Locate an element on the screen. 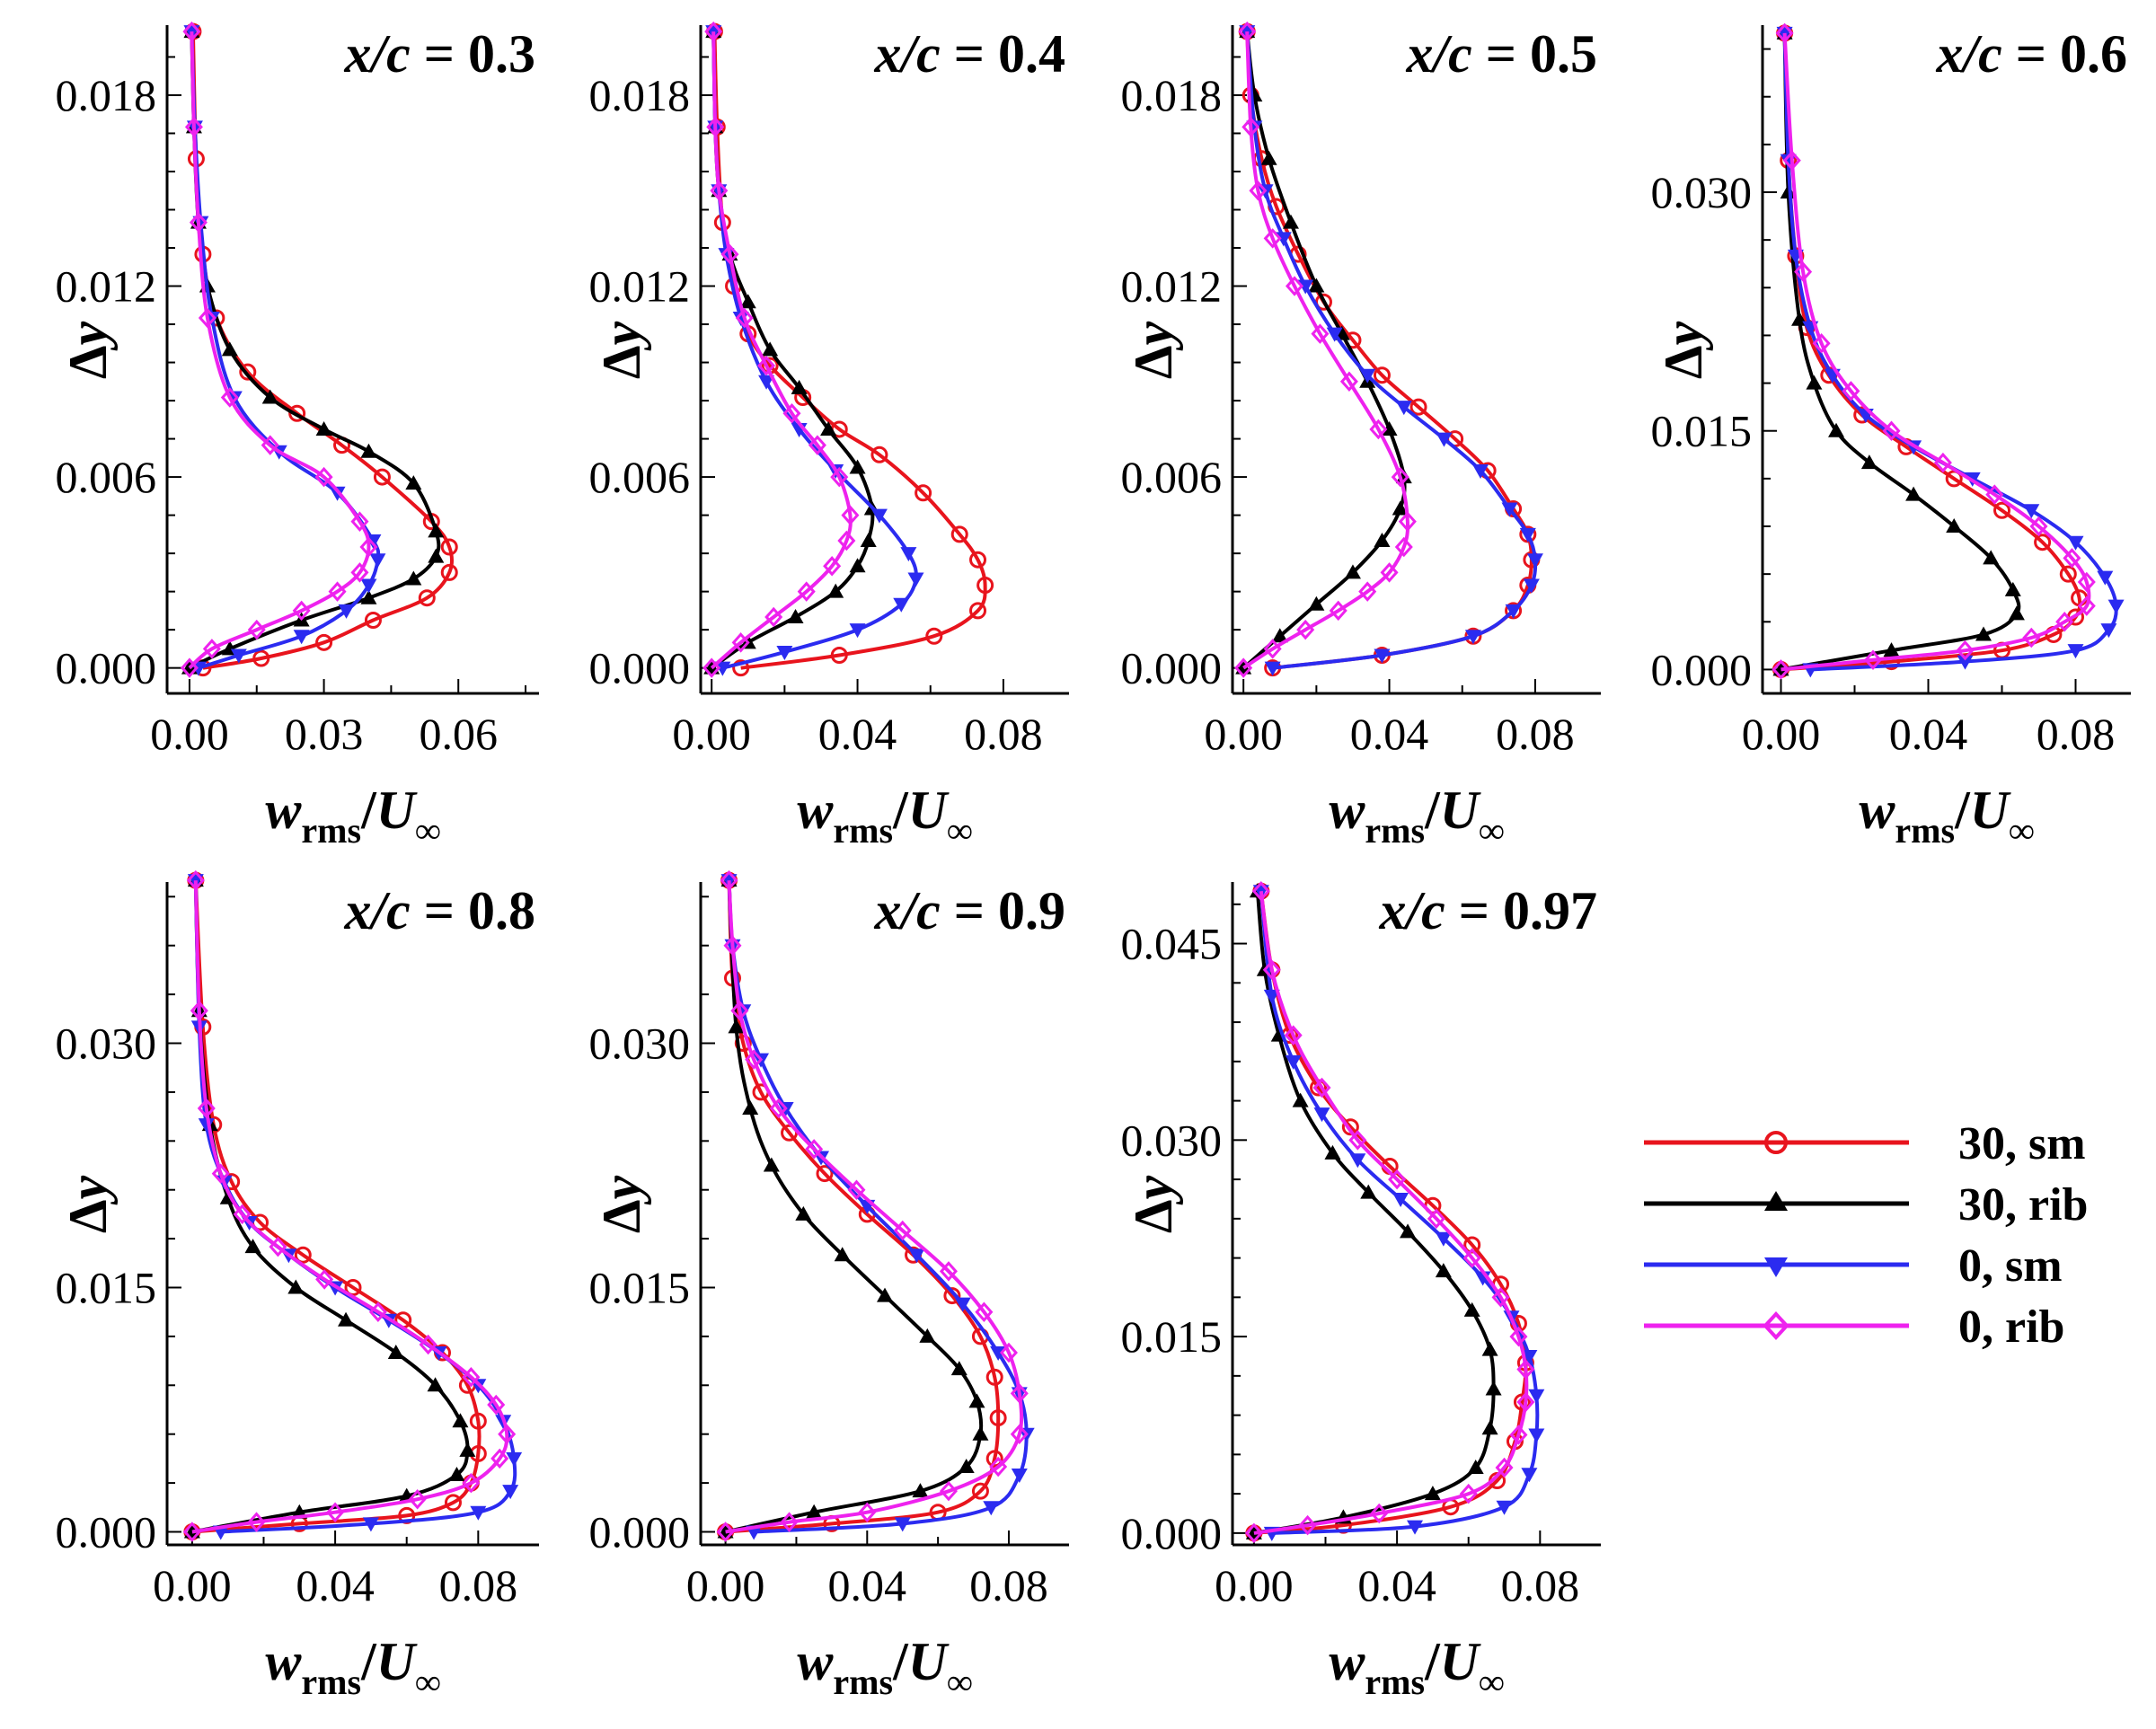  legend-marker-circle is located at coordinates (1776, 1142).